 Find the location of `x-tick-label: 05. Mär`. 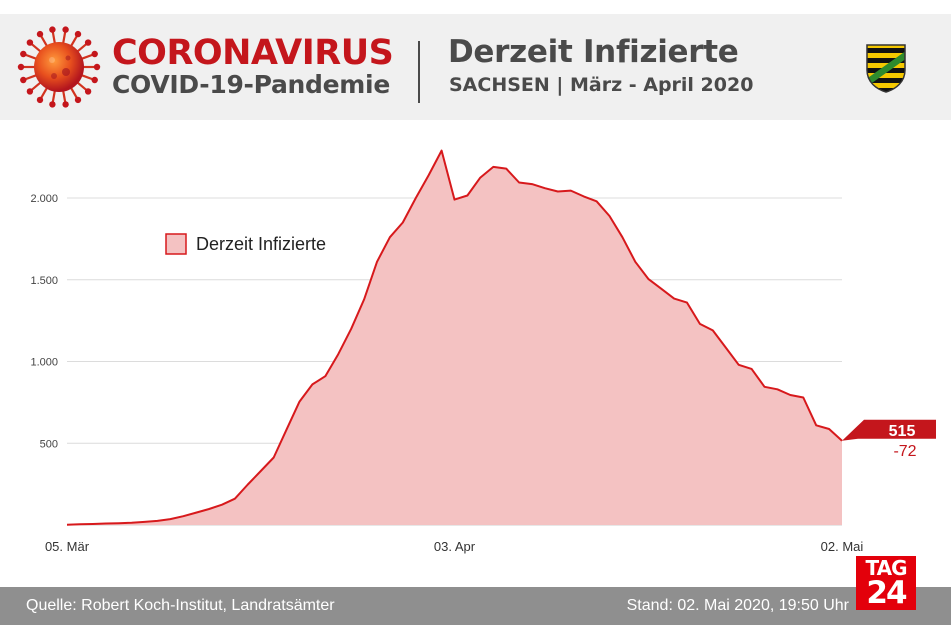

x-tick-label: 05. Mär is located at coordinates (67, 546).